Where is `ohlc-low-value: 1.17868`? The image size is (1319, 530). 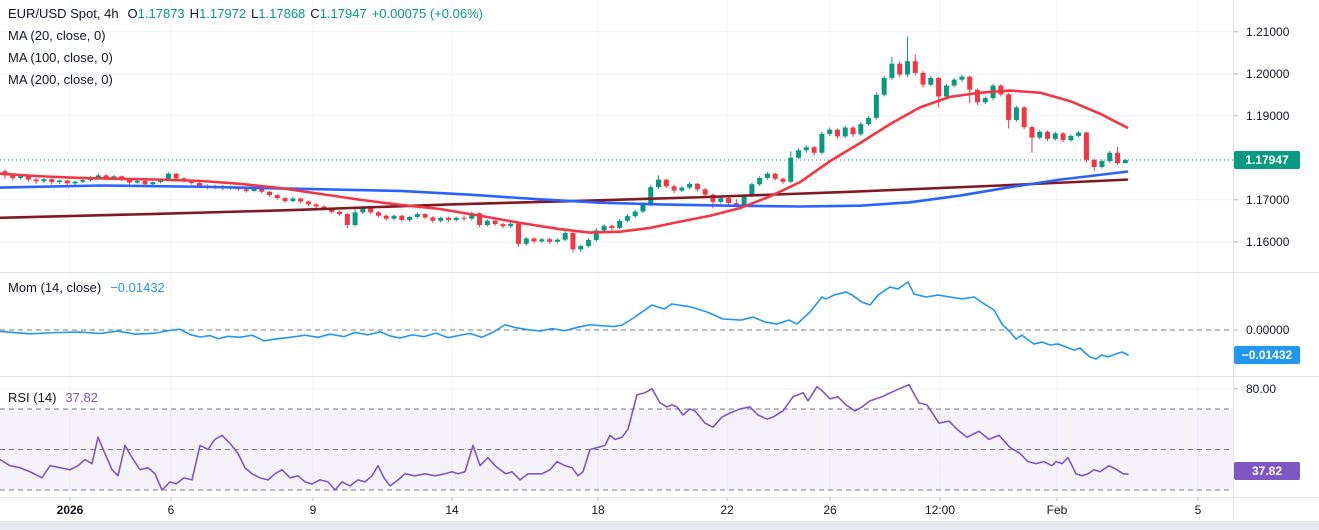
ohlc-low-value: 1.17868 is located at coordinates (282, 13).